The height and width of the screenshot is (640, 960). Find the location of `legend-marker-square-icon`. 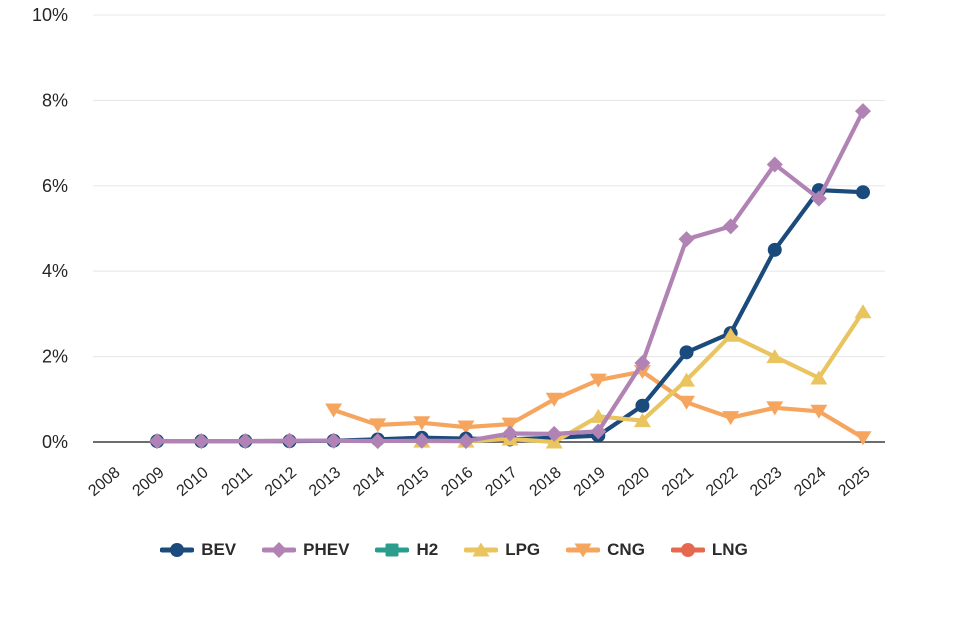

legend-marker-square-icon is located at coordinates (392, 550).